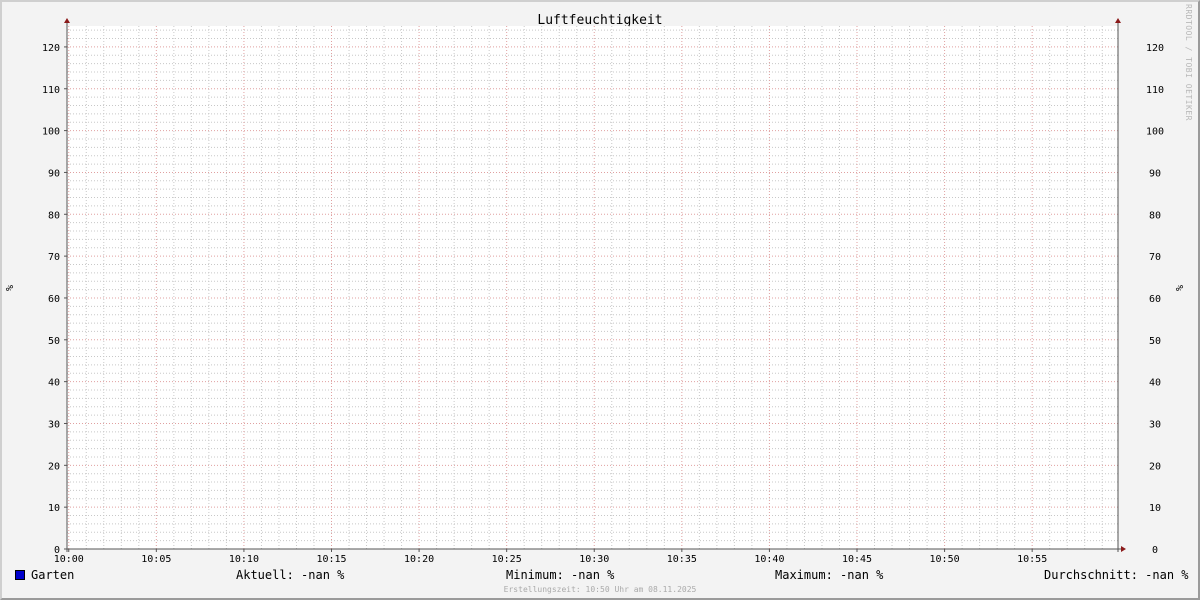  I want to click on legend-maximum: Maximum: -nan %, so click(829, 575).